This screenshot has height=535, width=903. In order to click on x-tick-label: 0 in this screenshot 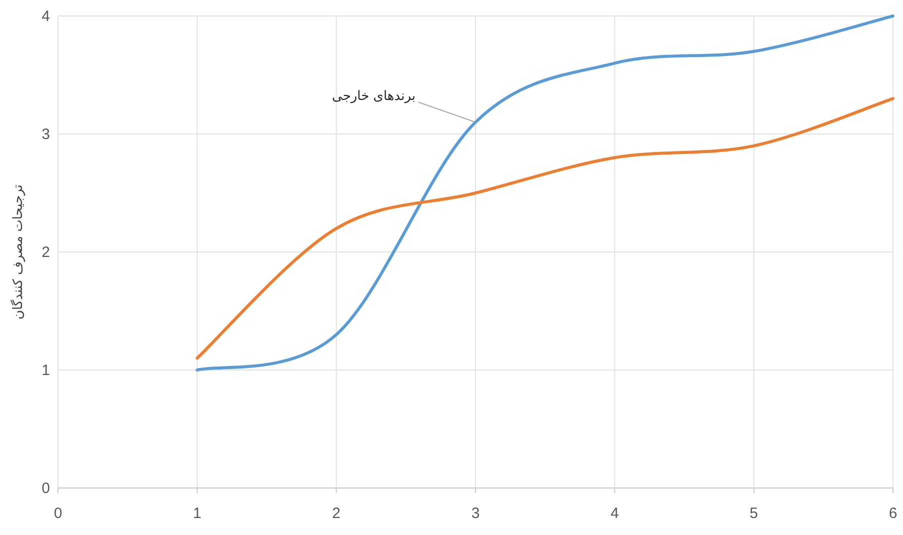, I will do `click(58, 513)`.